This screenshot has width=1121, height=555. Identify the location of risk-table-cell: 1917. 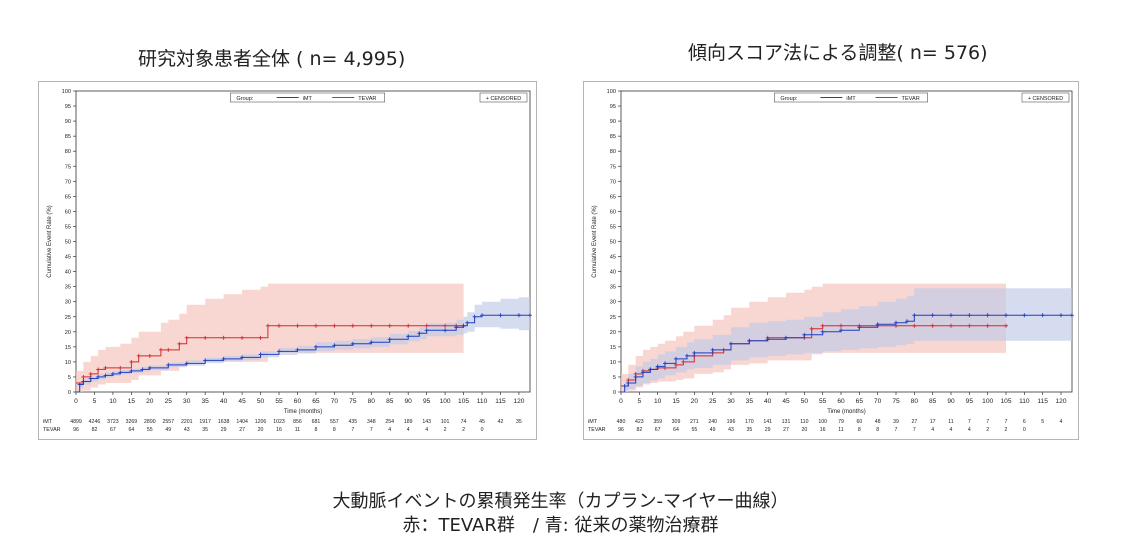
(205, 422).